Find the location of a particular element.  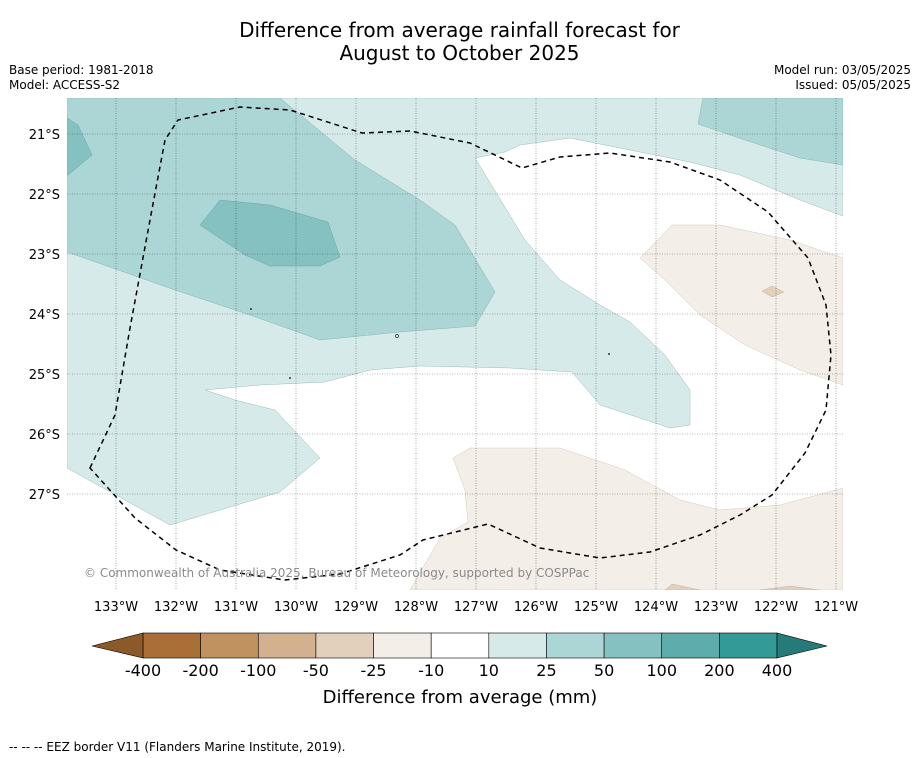

lat-label: 24°S is located at coordinates (44, 315).